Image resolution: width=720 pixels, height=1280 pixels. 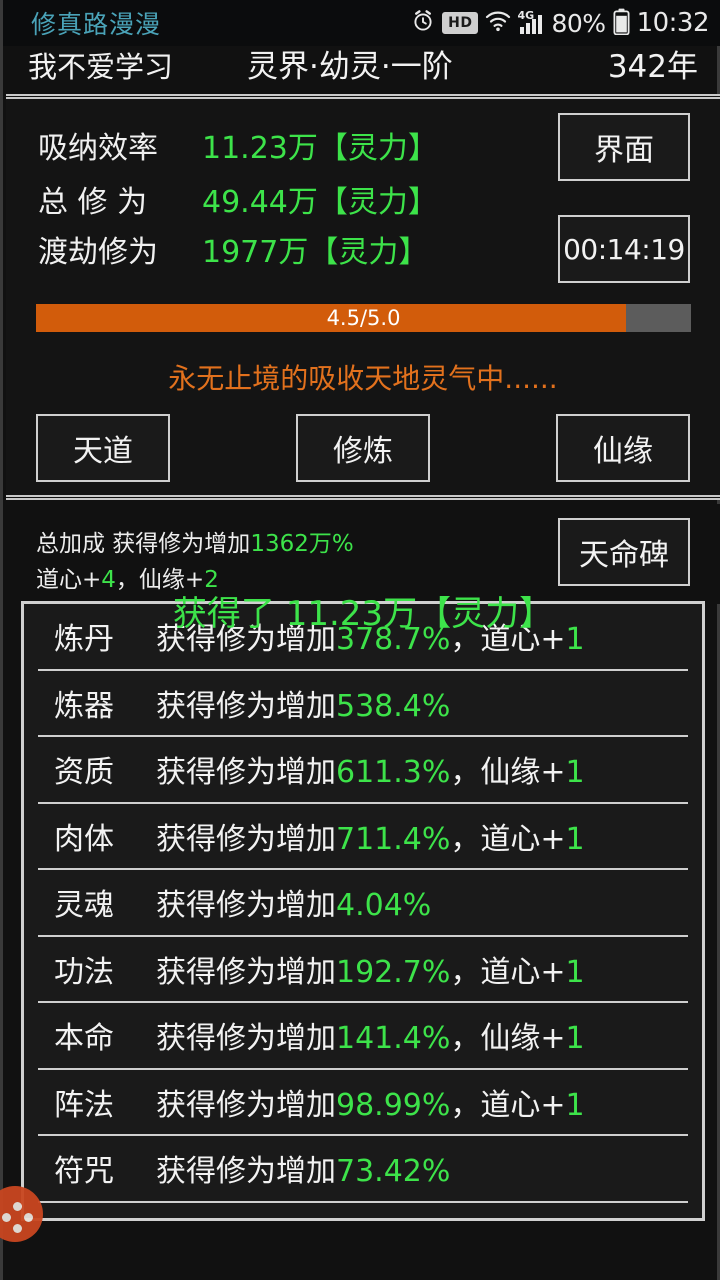 What do you see at coordinates (84, 1039) in the screenshot?
I see `list-item-name: 本命` at bounding box center [84, 1039].